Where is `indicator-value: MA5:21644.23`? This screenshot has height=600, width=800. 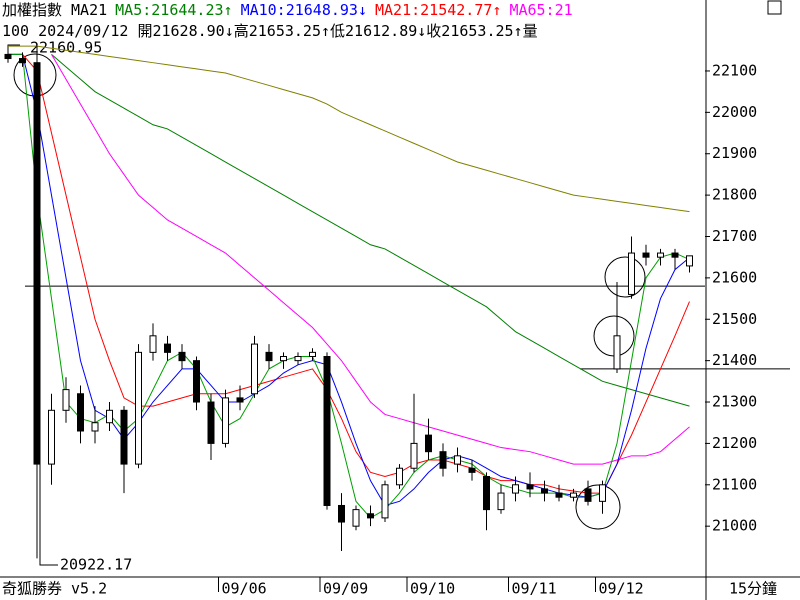
indicator-value: MA5:21644.23 is located at coordinates (169, 10).